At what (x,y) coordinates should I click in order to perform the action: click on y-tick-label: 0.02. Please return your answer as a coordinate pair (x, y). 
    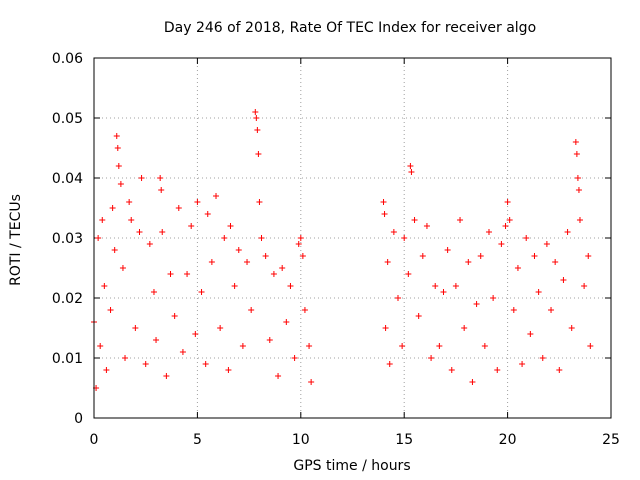
    Looking at the image, I should click on (67, 299).